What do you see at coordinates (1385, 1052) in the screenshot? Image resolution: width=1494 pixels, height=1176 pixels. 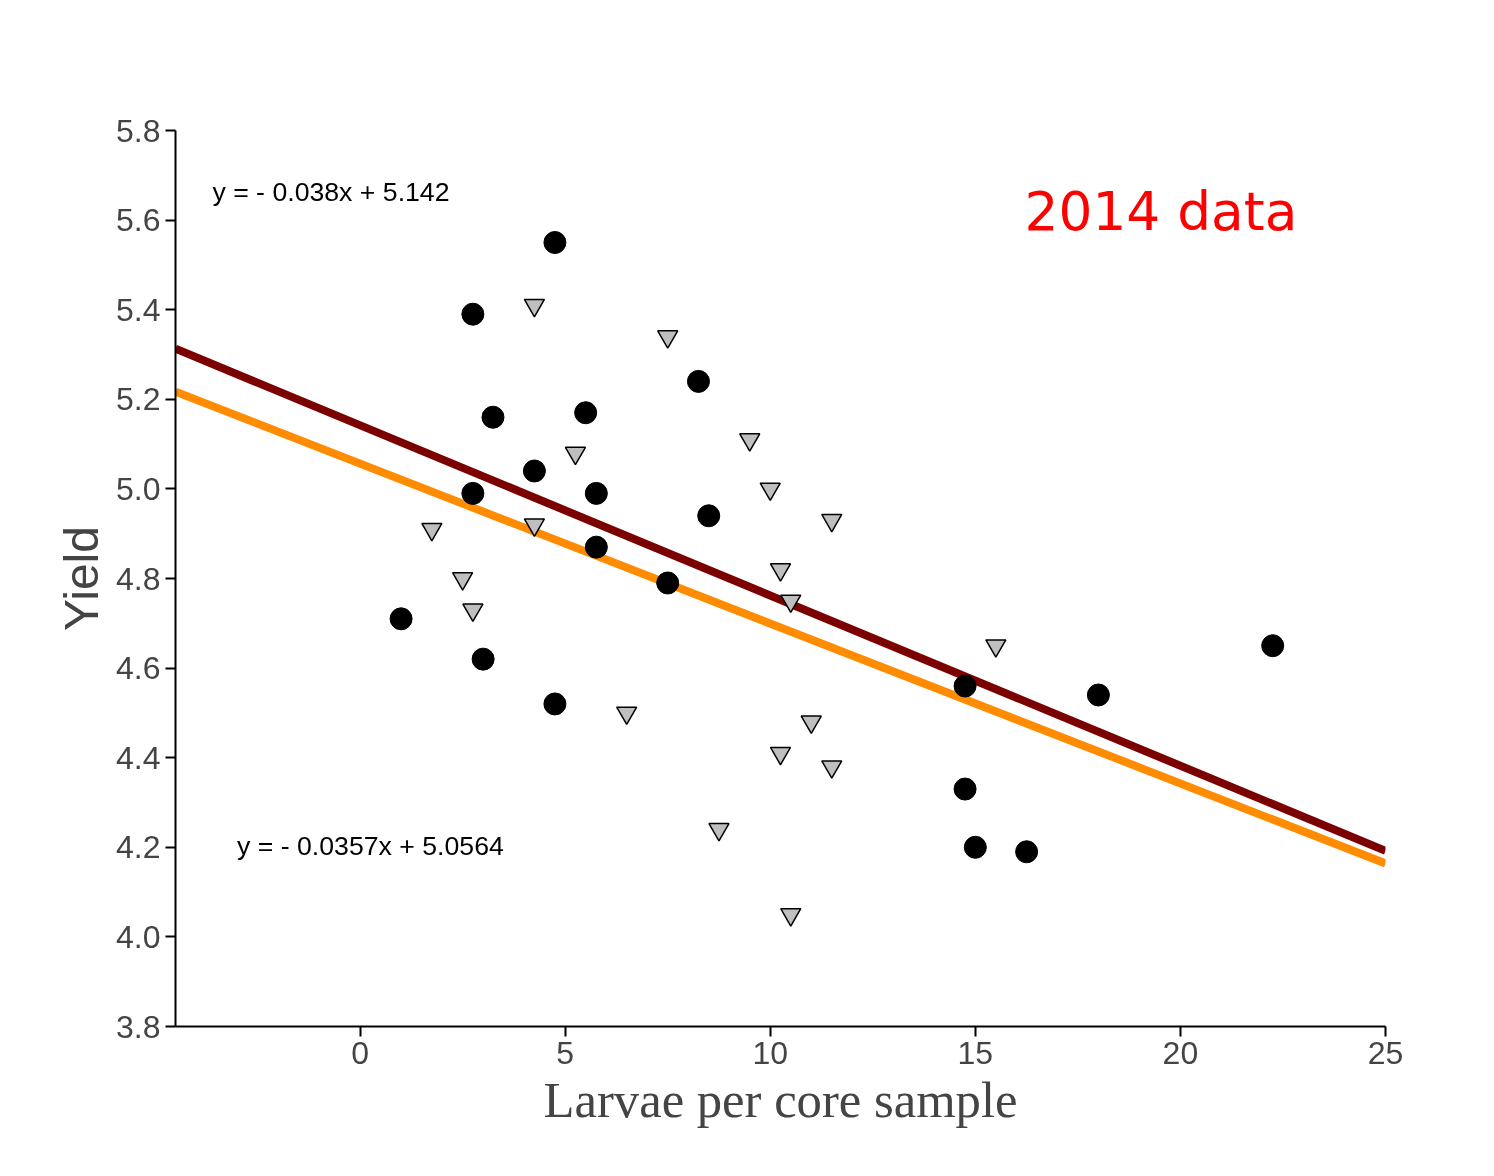 I see `x-tick-label: 25` at bounding box center [1385, 1052].